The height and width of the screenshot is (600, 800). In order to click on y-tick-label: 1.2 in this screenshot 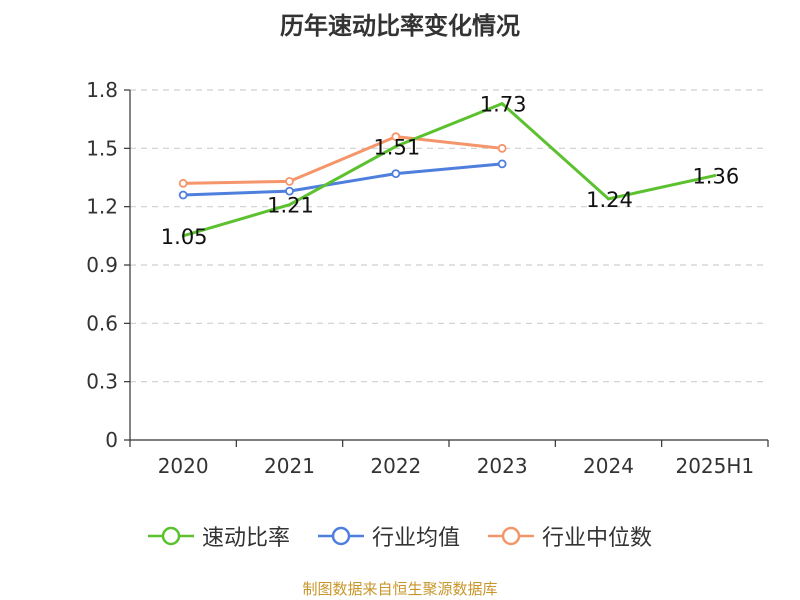, I will do `click(102, 207)`.